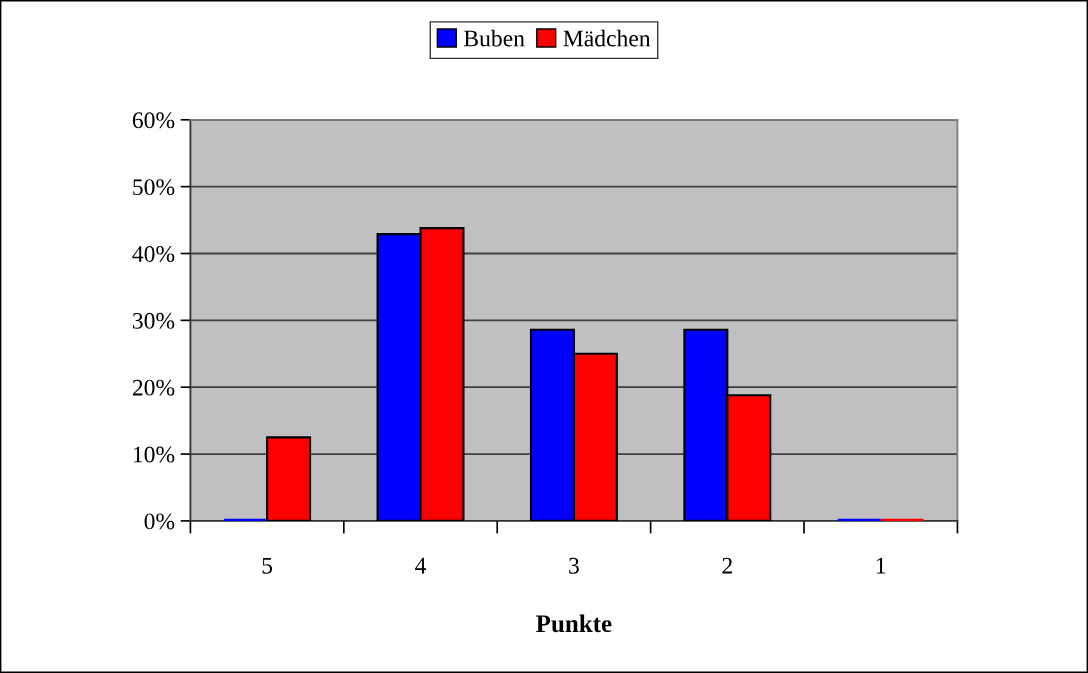 The width and height of the screenshot is (1088, 673). Describe the element at coordinates (267, 565) in the screenshot. I see `x-tick-label: 5` at that location.